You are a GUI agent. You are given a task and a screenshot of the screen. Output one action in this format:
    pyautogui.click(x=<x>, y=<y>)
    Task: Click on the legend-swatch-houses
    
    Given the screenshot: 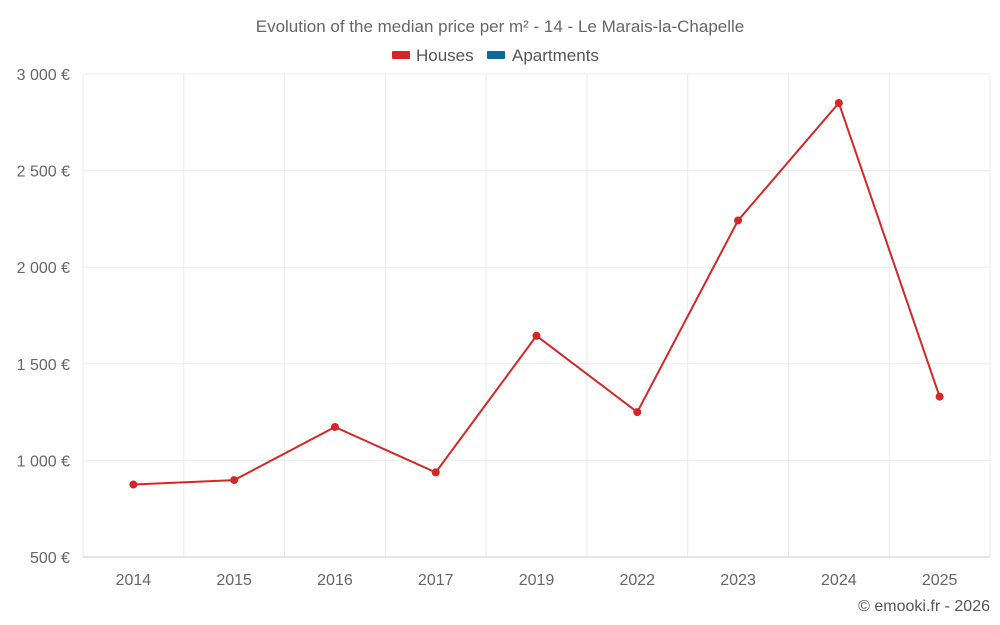 What is the action you would take?
    pyautogui.click(x=401, y=55)
    